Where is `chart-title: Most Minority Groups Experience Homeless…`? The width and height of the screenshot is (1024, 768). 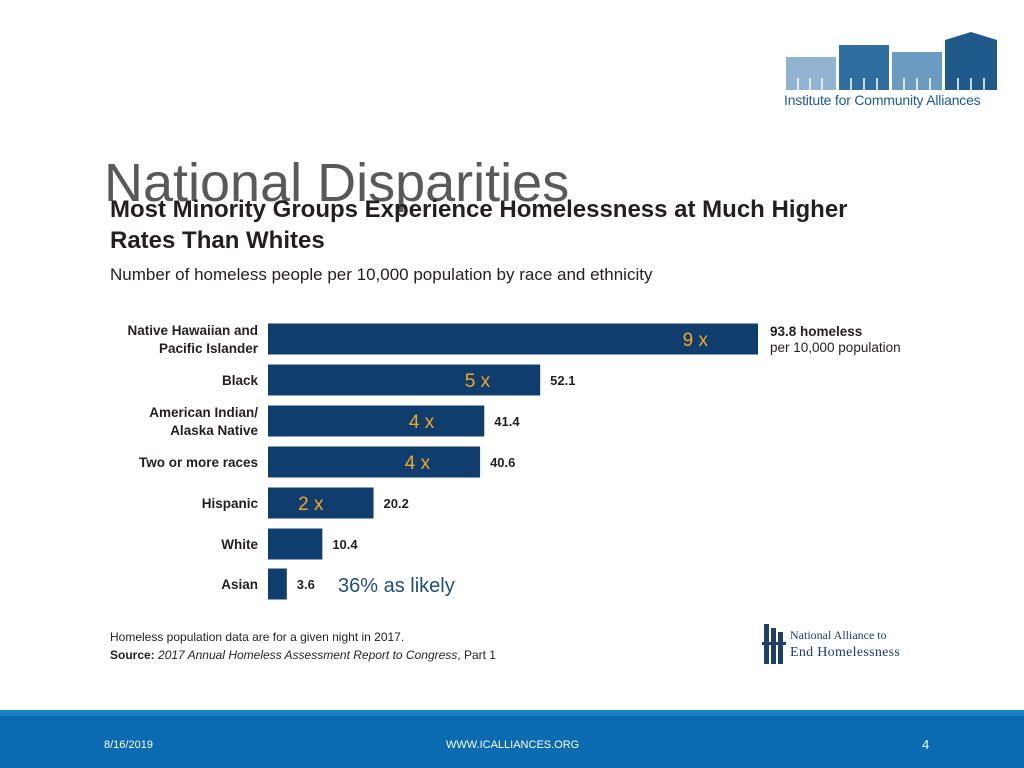
chart-title: Most Minority Groups Experience Homeless… is located at coordinates (479, 225).